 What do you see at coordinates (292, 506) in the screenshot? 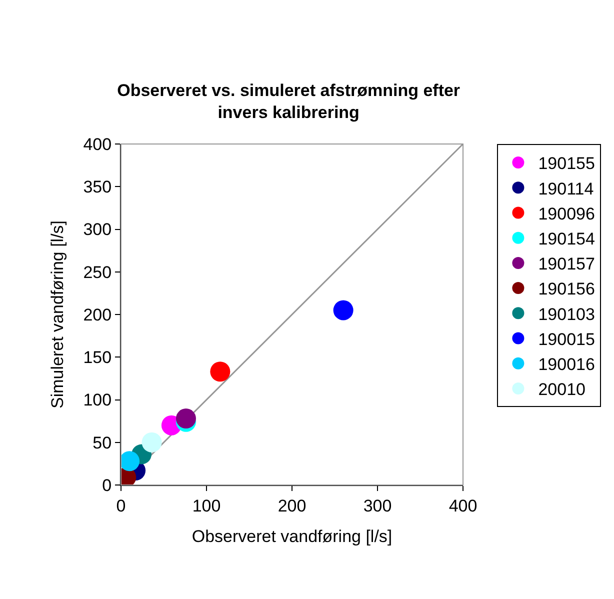
I see `x-tick-label: 200` at bounding box center [292, 506].